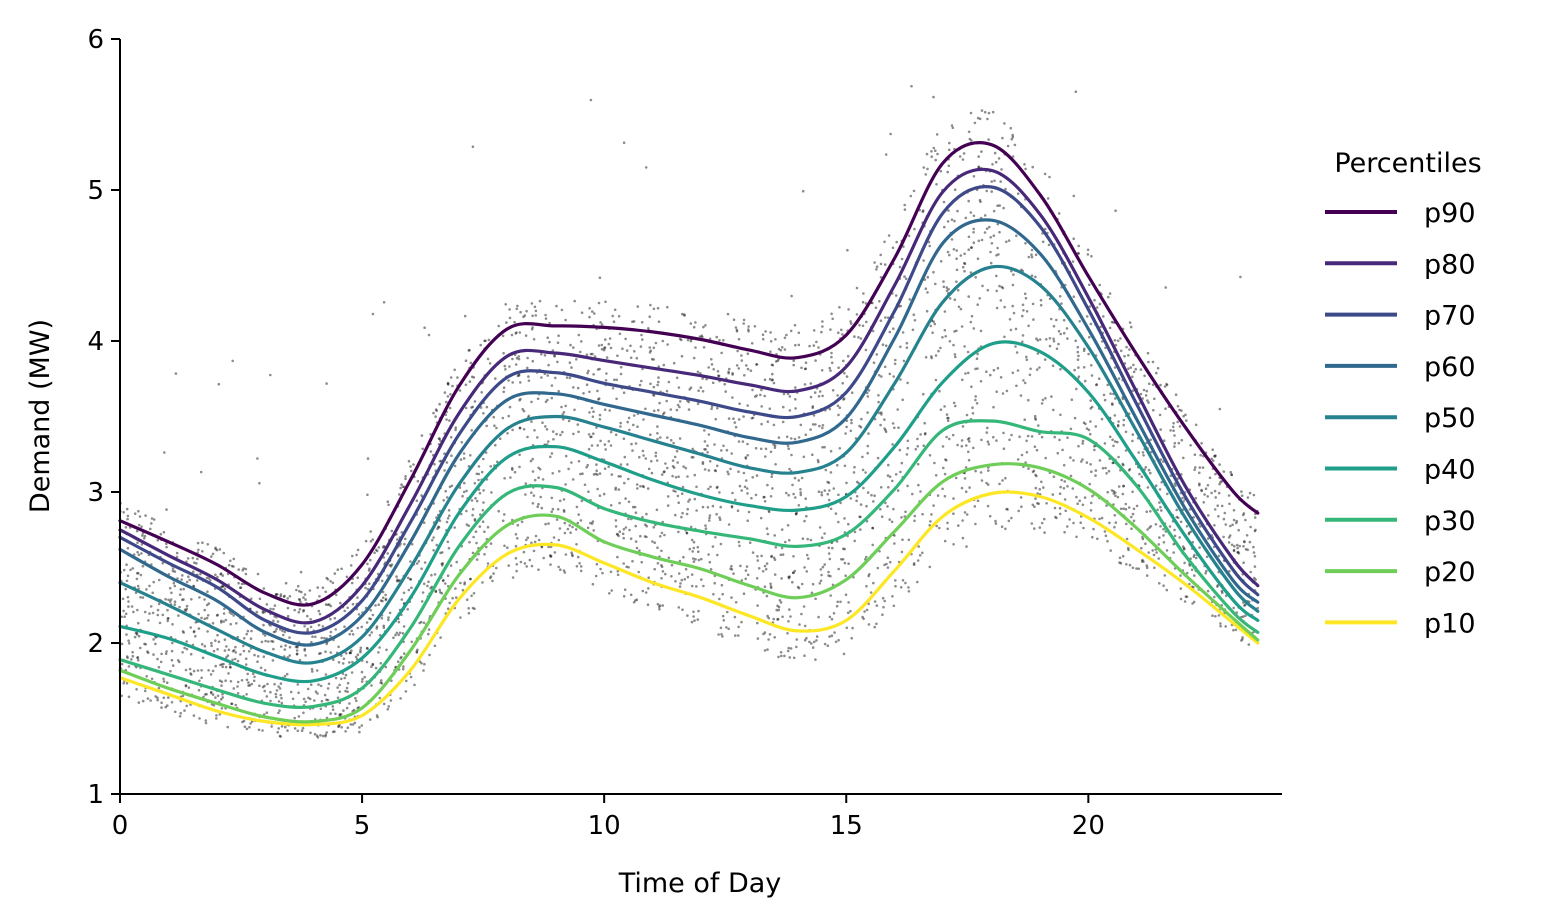 The image size is (1541, 924). I want to click on x-axis-label: Time of Day, so click(700, 883).